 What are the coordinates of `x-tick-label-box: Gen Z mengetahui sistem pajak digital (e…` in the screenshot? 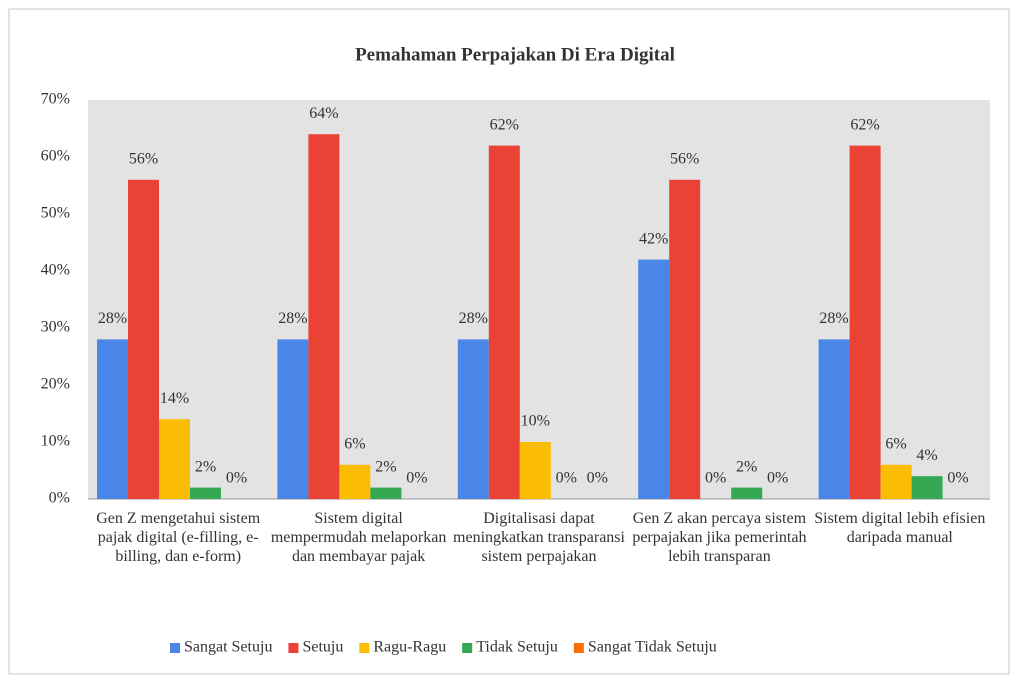 It's located at (178, 537).